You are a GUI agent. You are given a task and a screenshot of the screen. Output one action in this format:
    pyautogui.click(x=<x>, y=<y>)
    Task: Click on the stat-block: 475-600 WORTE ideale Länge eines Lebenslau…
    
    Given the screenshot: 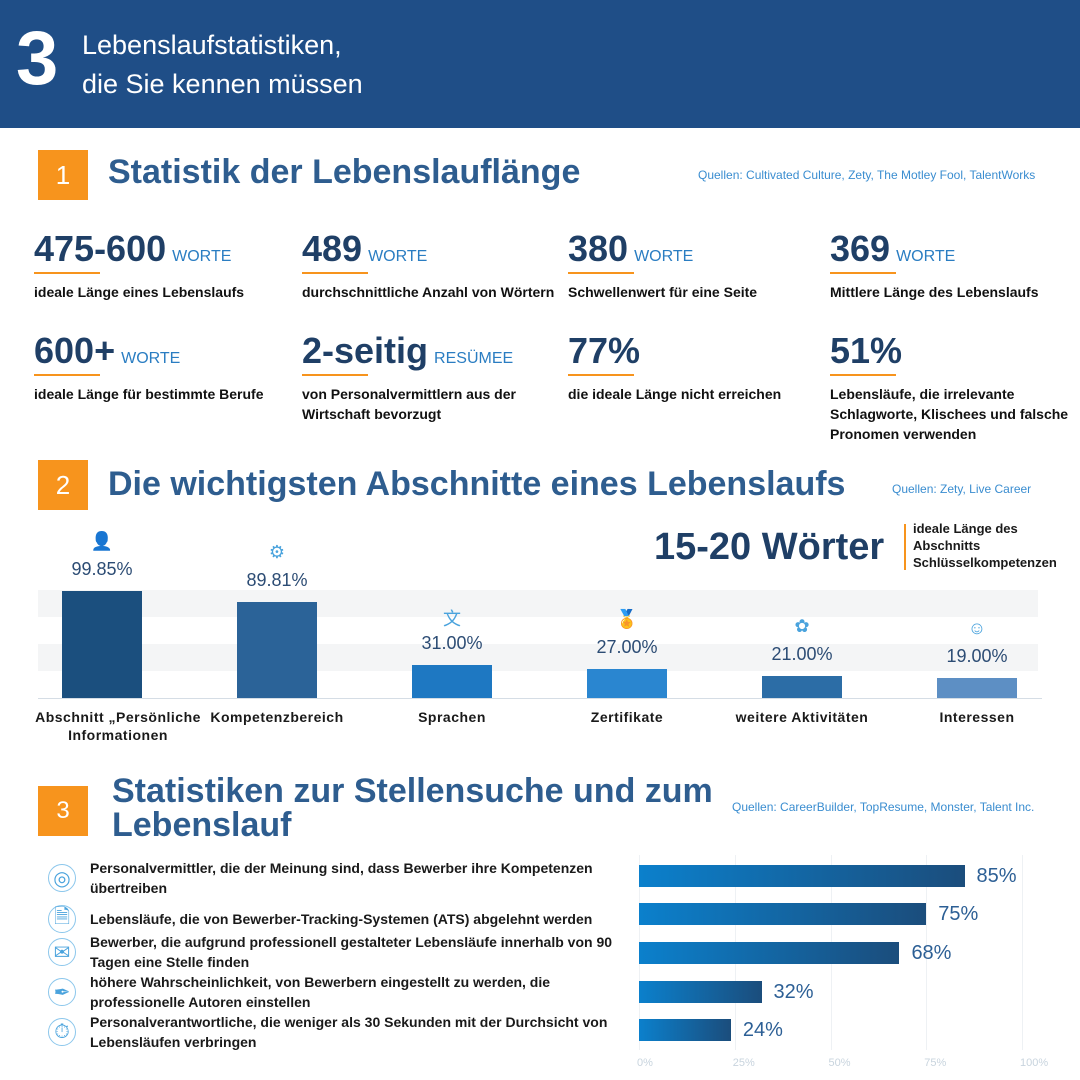 What is the action you would take?
    pyautogui.click(x=166, y=265)
    